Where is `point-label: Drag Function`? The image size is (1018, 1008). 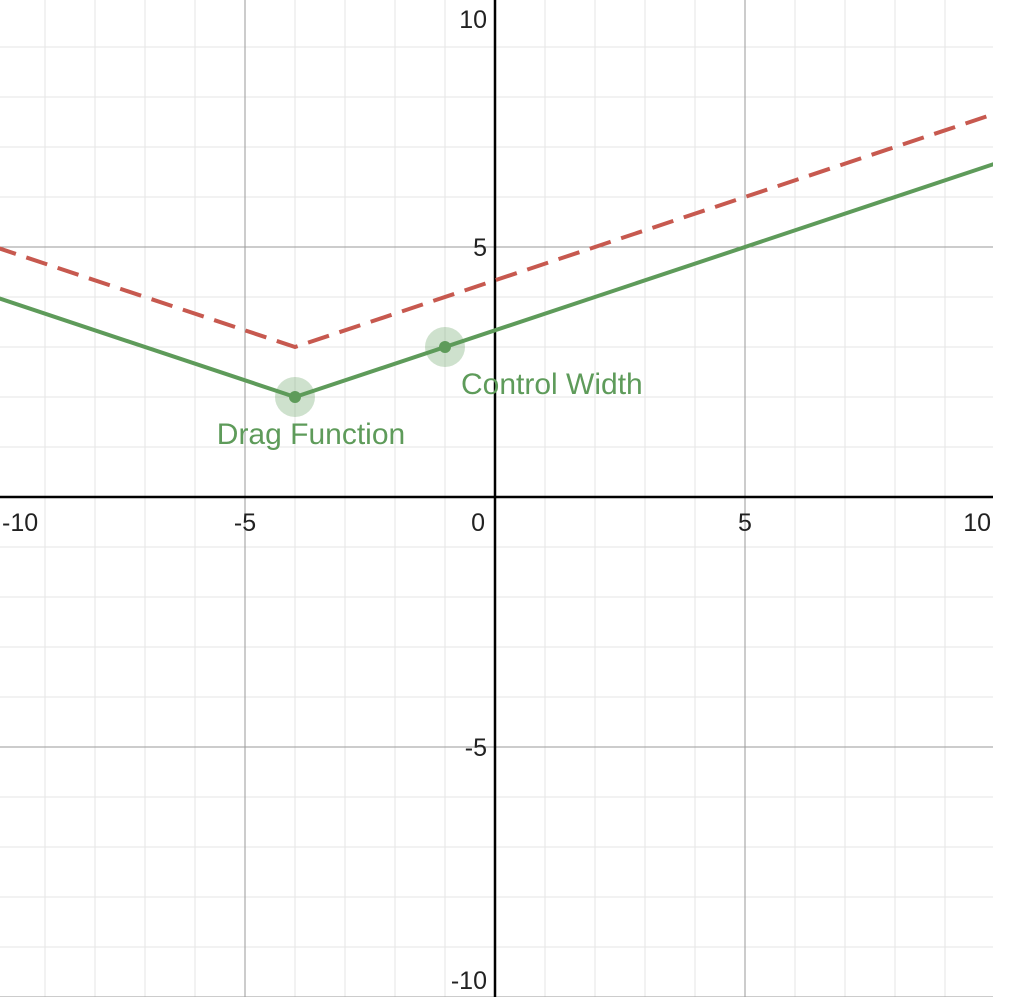 point-label: Drag Function is located at coordinates (311, 434).